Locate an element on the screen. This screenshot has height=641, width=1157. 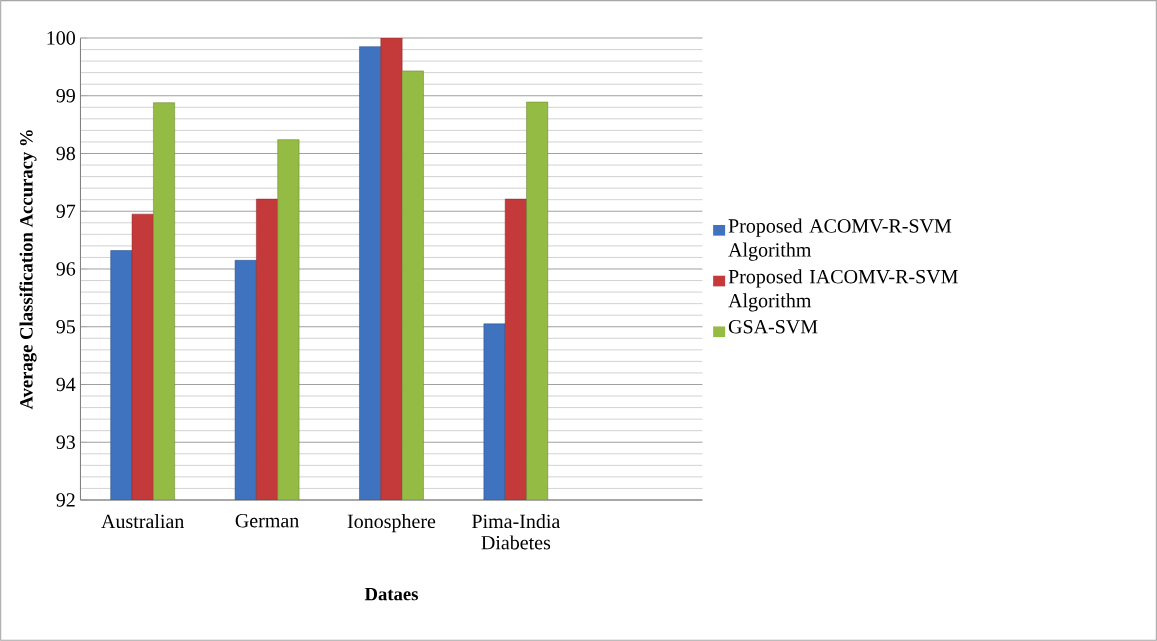
y-axis-title: Average Classification Accuracy % is located at coordinates (28, 270).